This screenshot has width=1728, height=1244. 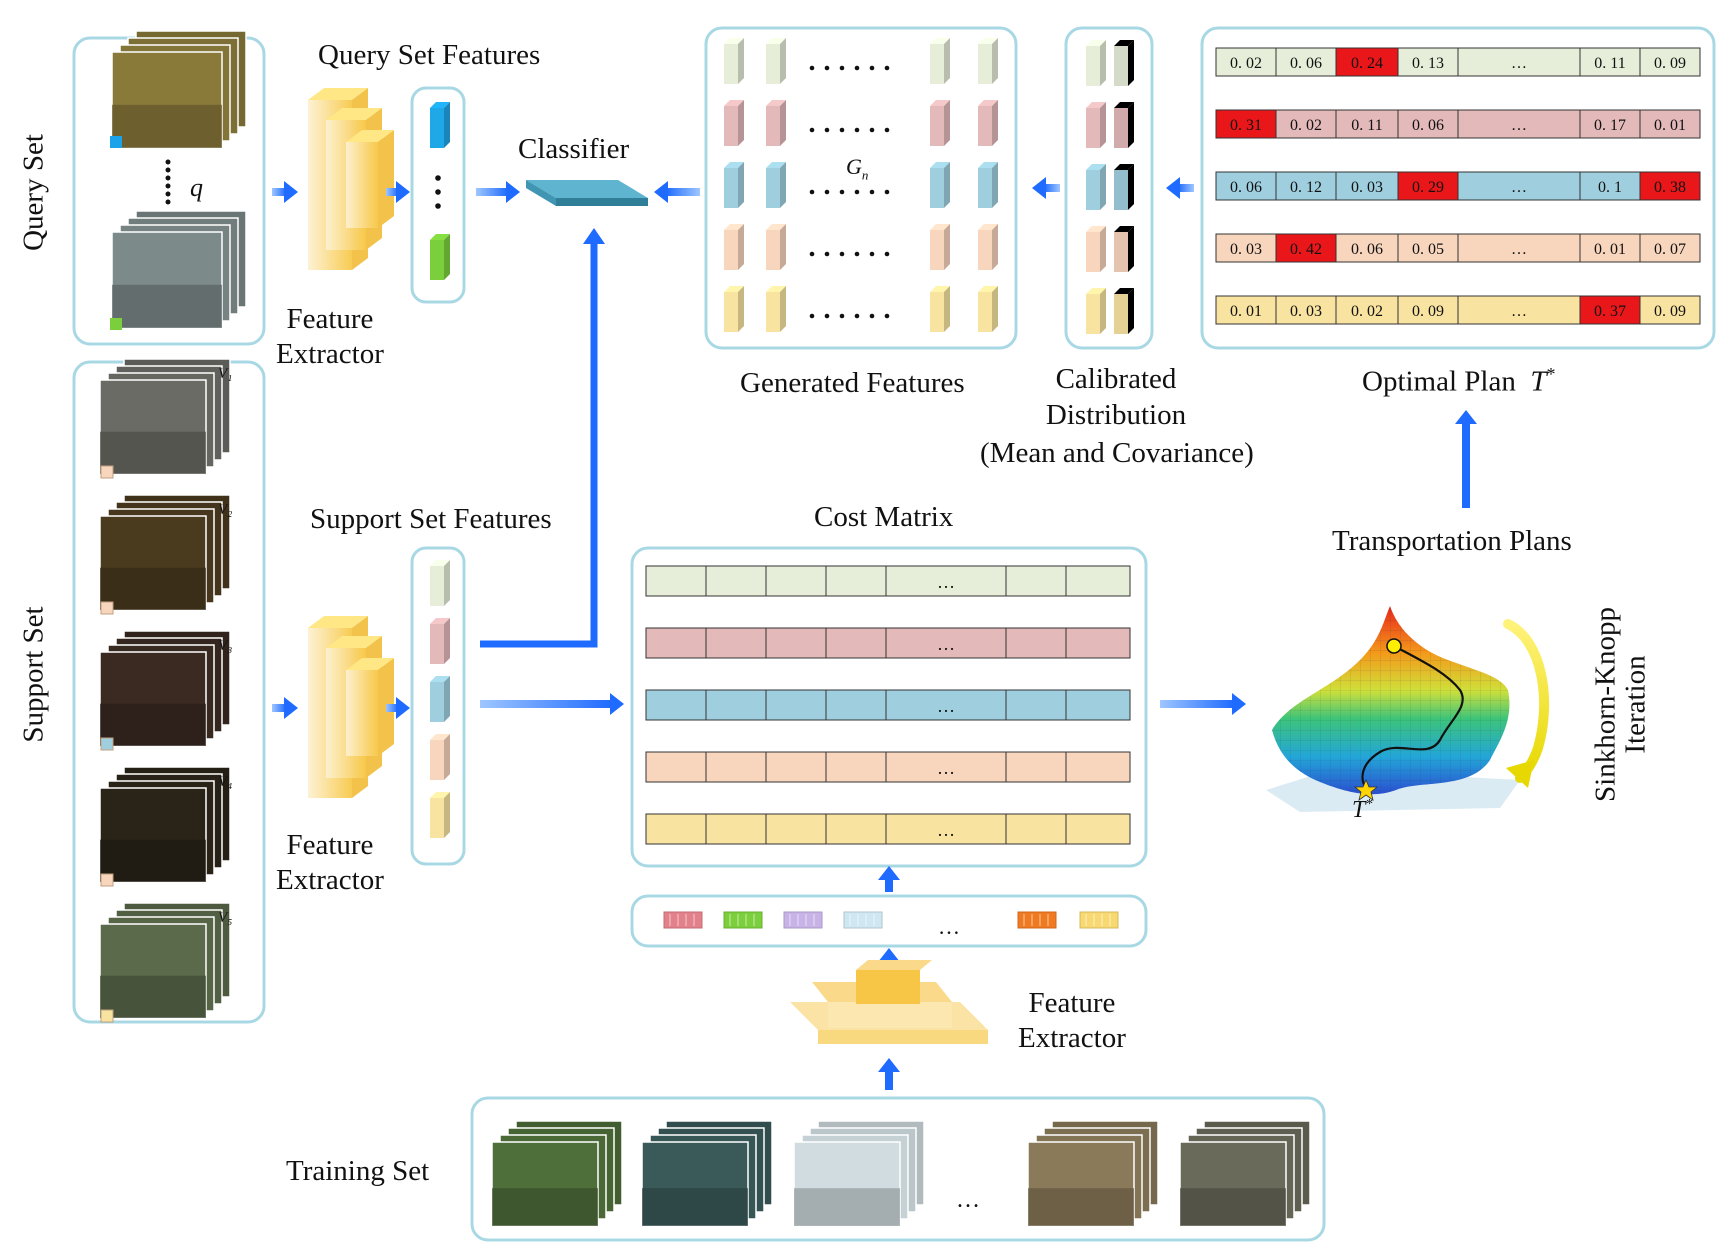 What do you see at coordinates (940, 61) in the screenshot?
I see `generated-feature-r1c3` at bounding box center [940, 61].